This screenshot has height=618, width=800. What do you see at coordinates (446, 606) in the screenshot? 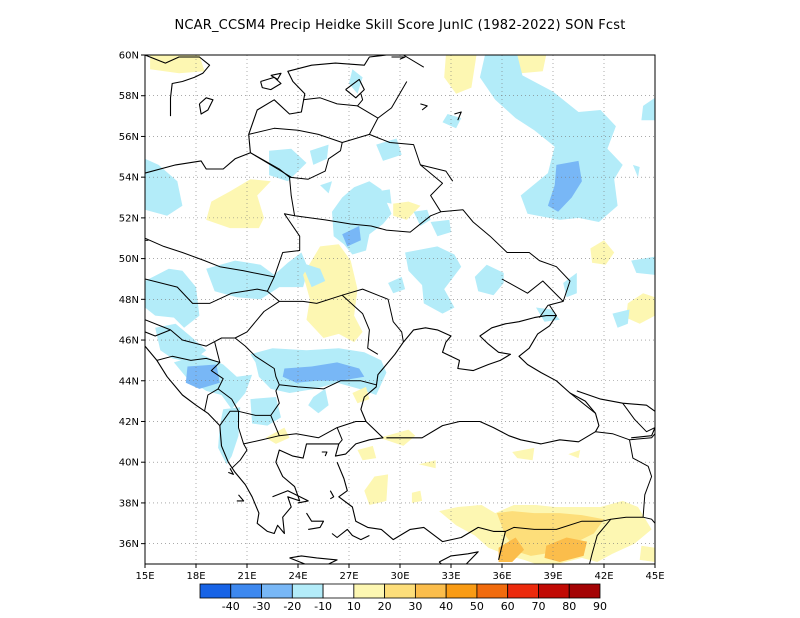
I see `colorbar-label-7: 40` at bounding box center [446, 606].